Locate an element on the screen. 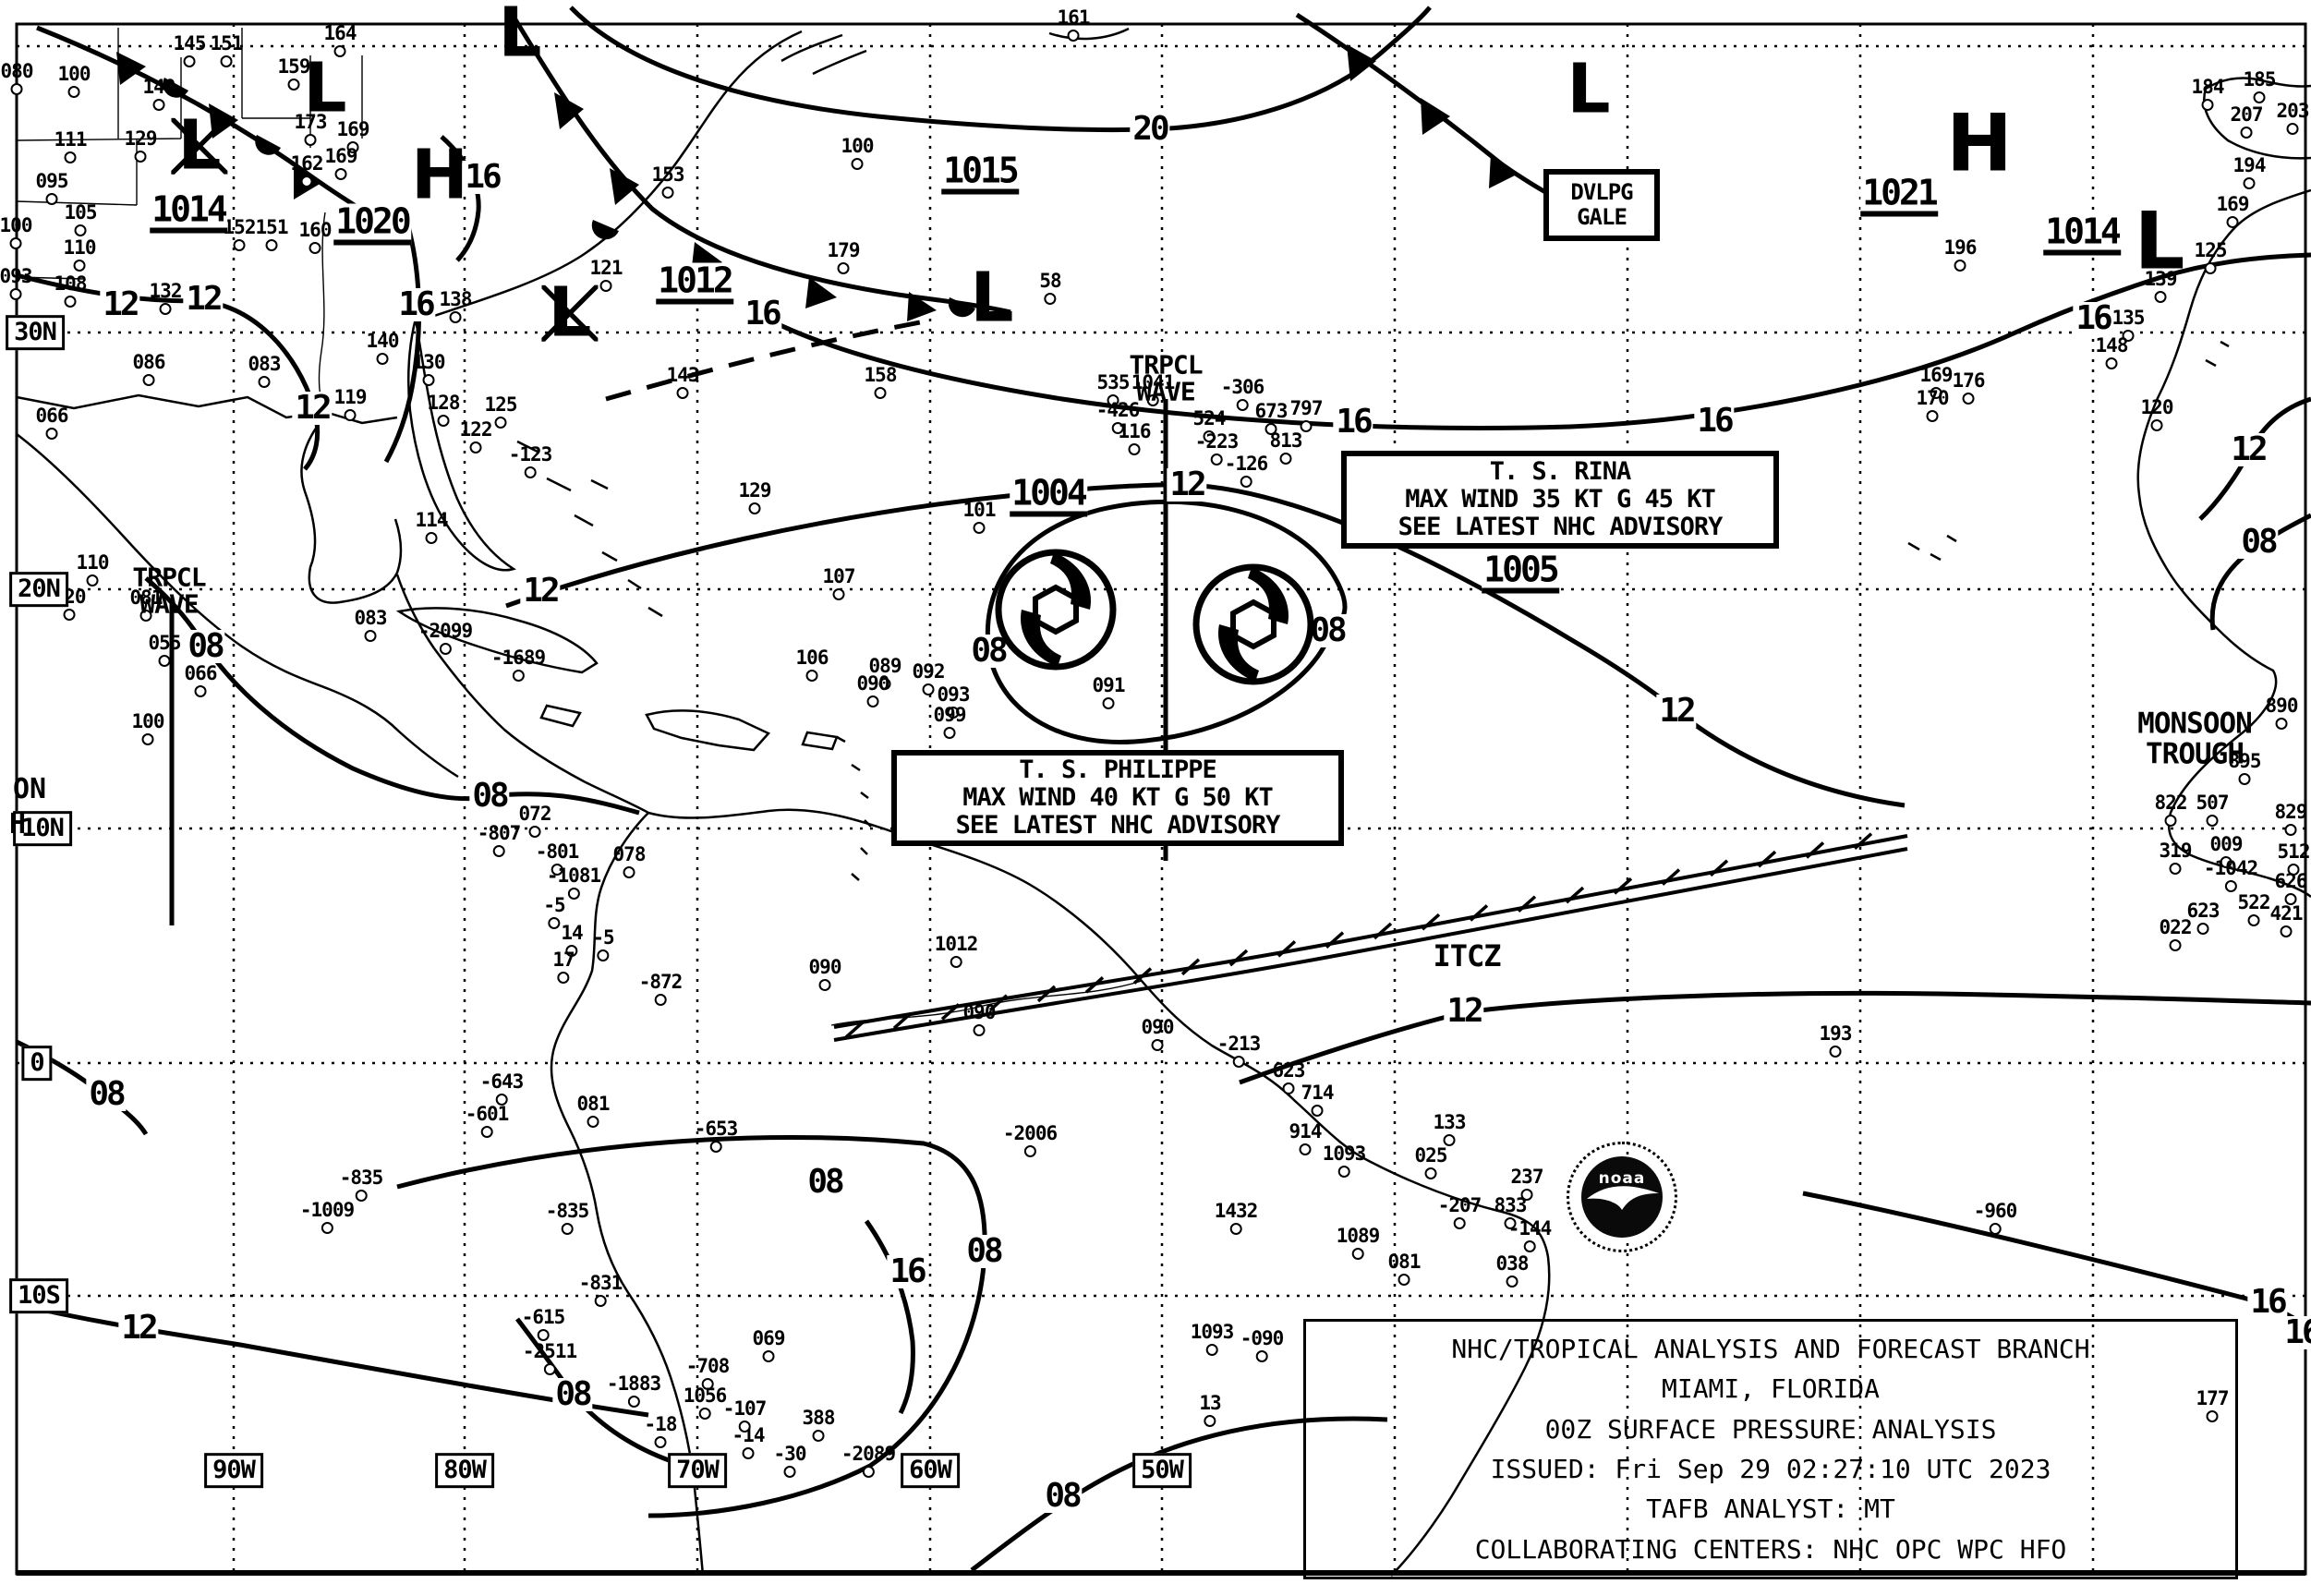 This screenshot has width=2311, height=1596. longitude-label: 60W is located at coordinates (930, 1470).